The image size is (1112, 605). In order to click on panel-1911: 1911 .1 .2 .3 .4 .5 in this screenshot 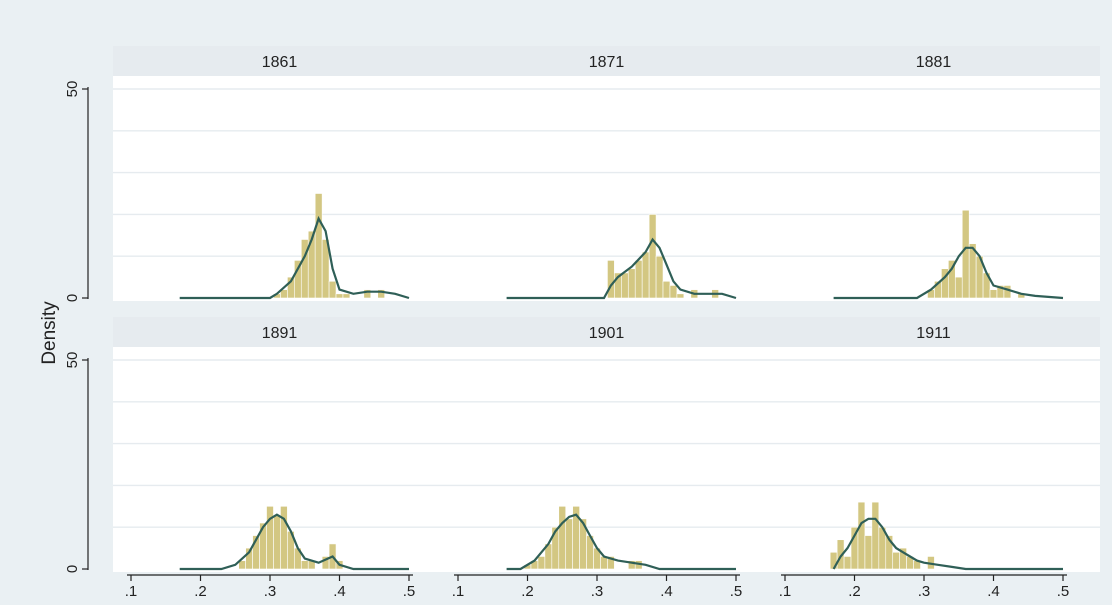, I will do `click(933, 458)`.